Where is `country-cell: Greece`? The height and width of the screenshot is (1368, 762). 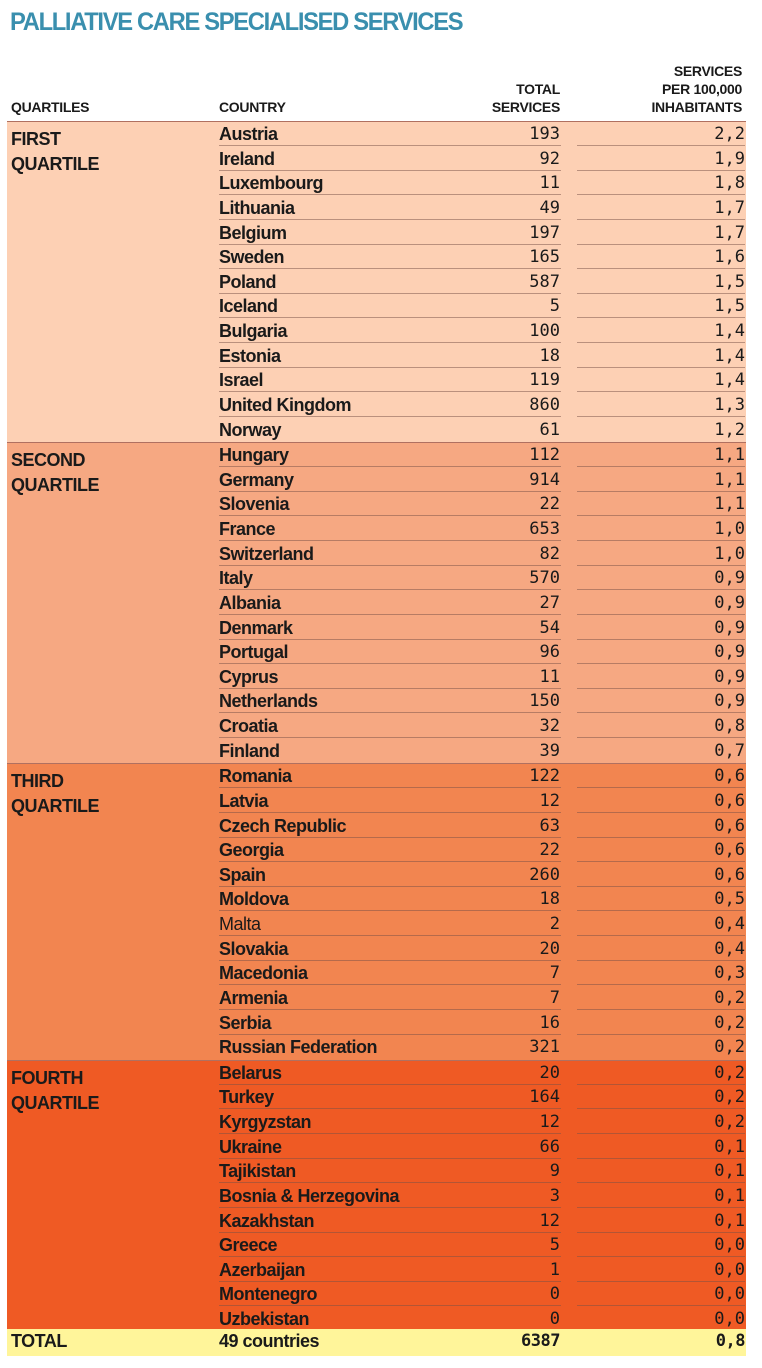
country-cell: Greece is located at coordinates (390, 1245).